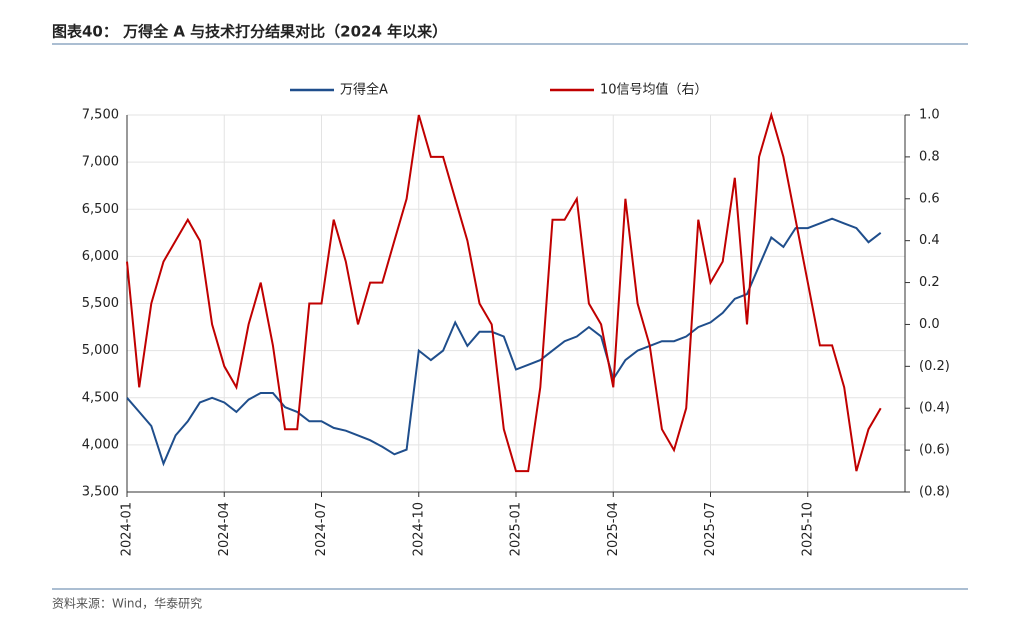  What do you see at coordinates (934, 408) in the screenshot?
I see `y2-tick-label: (0.4)` at bounding box center [934, 408].